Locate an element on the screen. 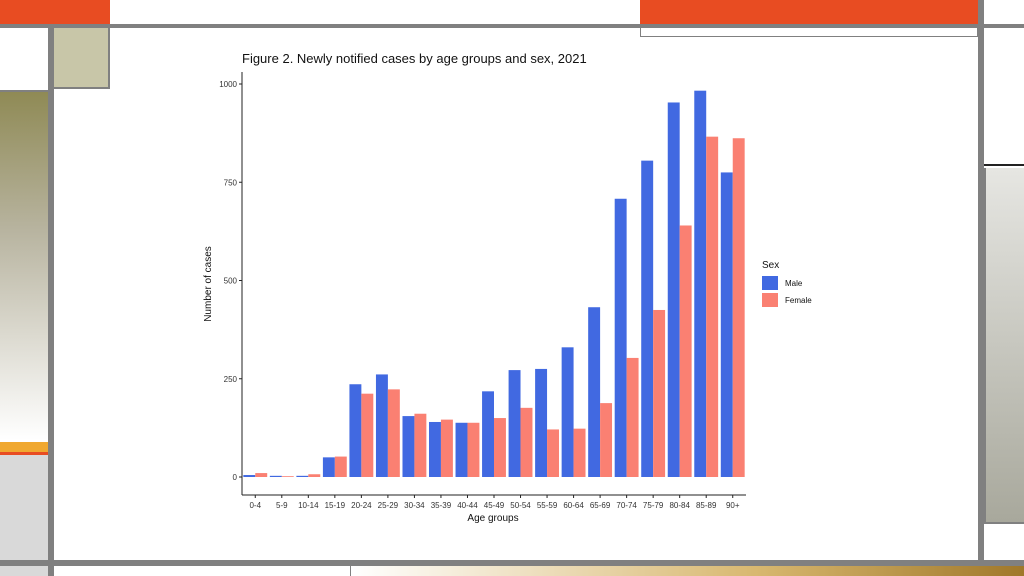 The width and height of the screenshot is (1024, 576). x-tick-label: 10-14 is located at coordinates (308, 505).